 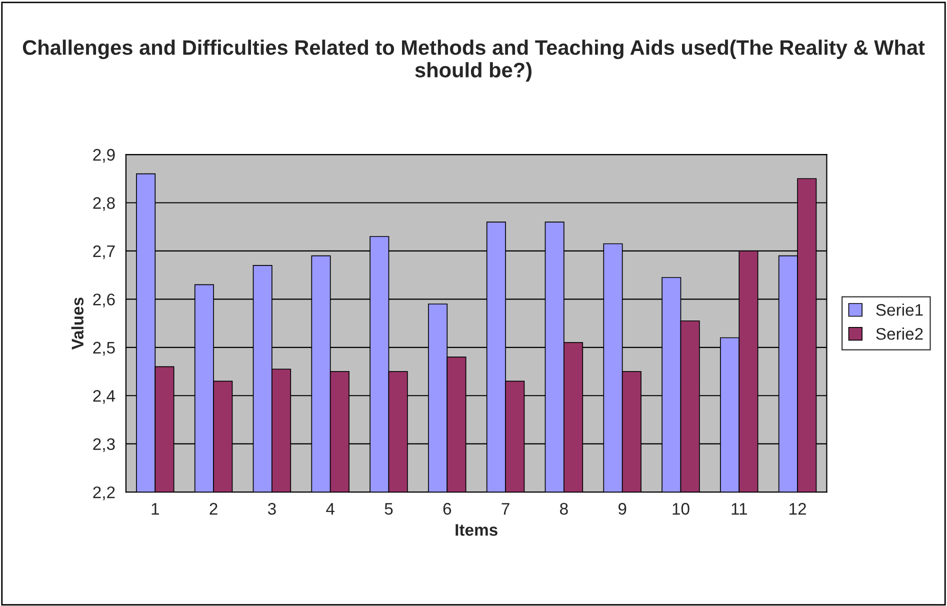 What do you see at coordinates (214, 508) in the screenshot?
I see `x-tick-label: 2` at bounding box center [214, 508].